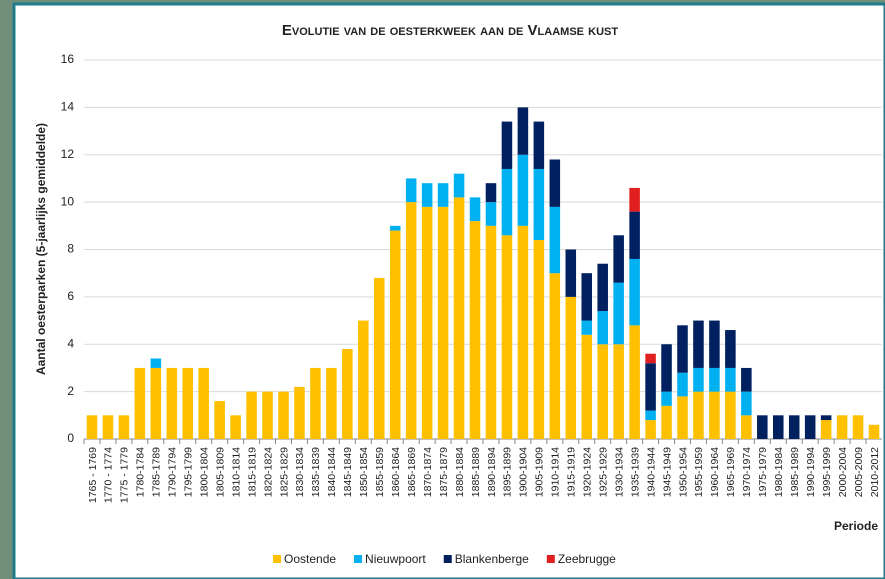 This screenshot has width=885, height=579. Describe the element at coordinates (779, 472) in the screenshot. I see `x-tick-label: 1980-1984` at that location.